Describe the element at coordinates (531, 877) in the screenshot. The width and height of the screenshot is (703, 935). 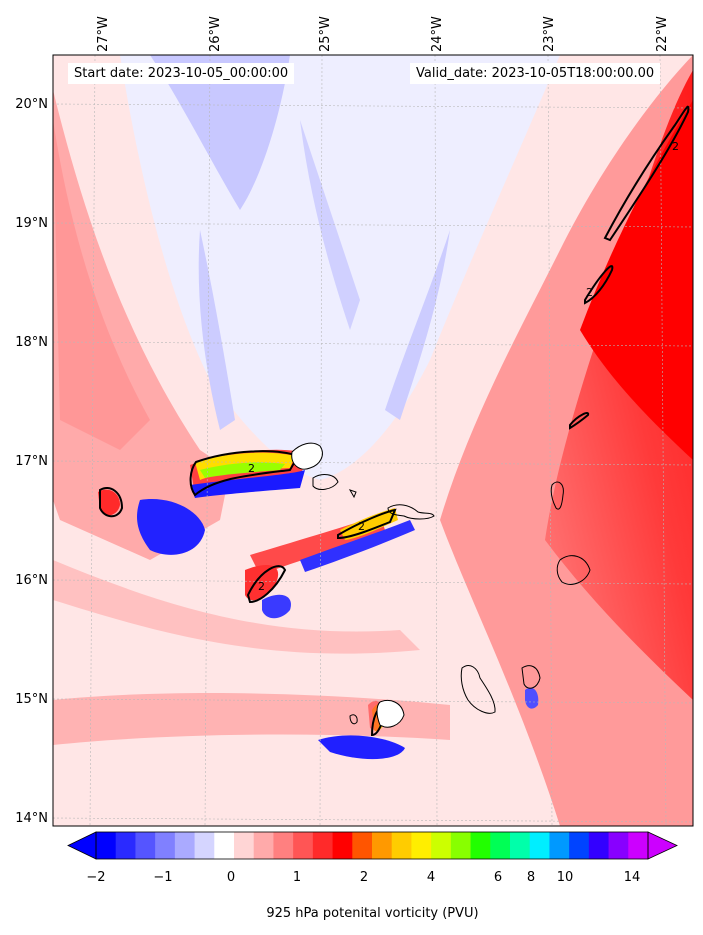
I see `colorbar-tick: 8` at that location.